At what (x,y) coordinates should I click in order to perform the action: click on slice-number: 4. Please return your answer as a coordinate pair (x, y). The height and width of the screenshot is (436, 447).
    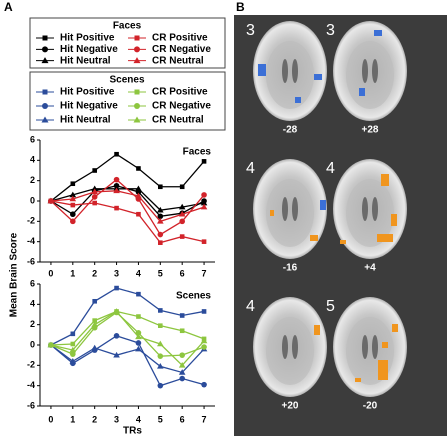
    Looking at the image, I should click on (250, 306).